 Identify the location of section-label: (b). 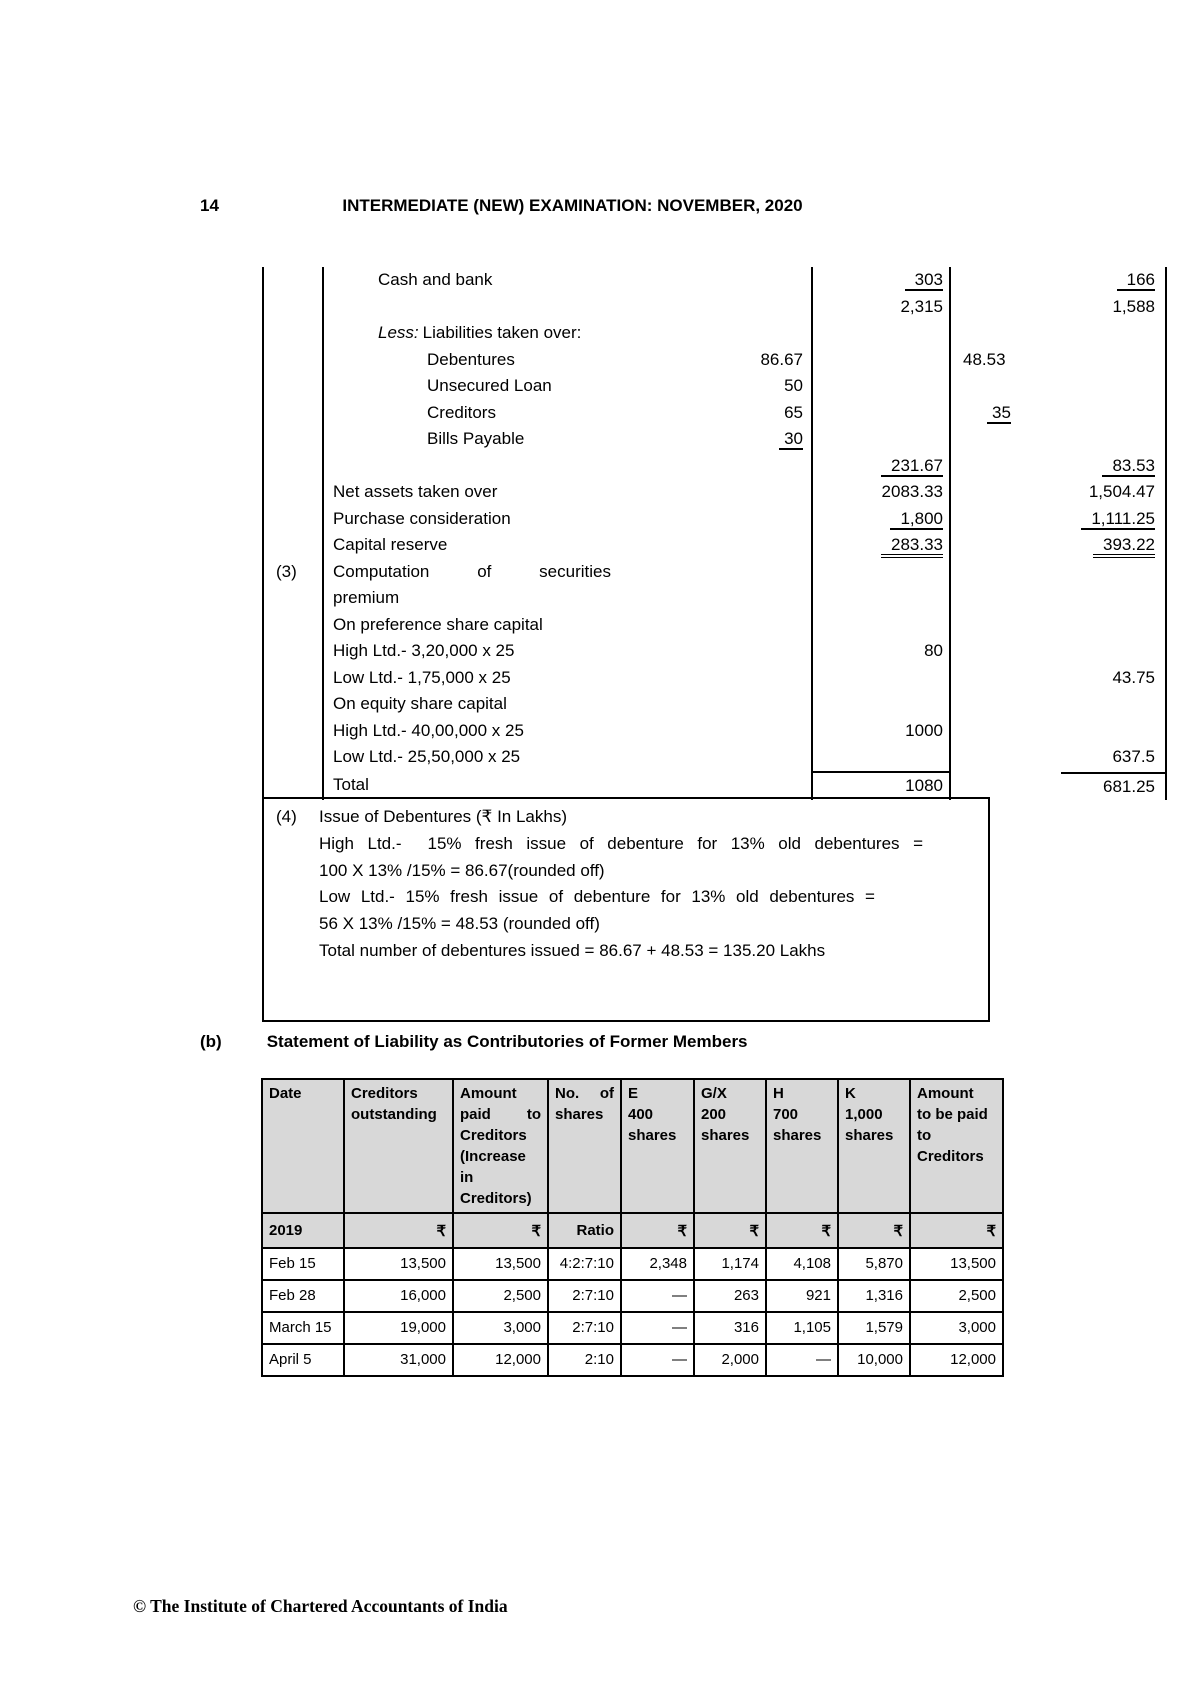
(211, 1041).